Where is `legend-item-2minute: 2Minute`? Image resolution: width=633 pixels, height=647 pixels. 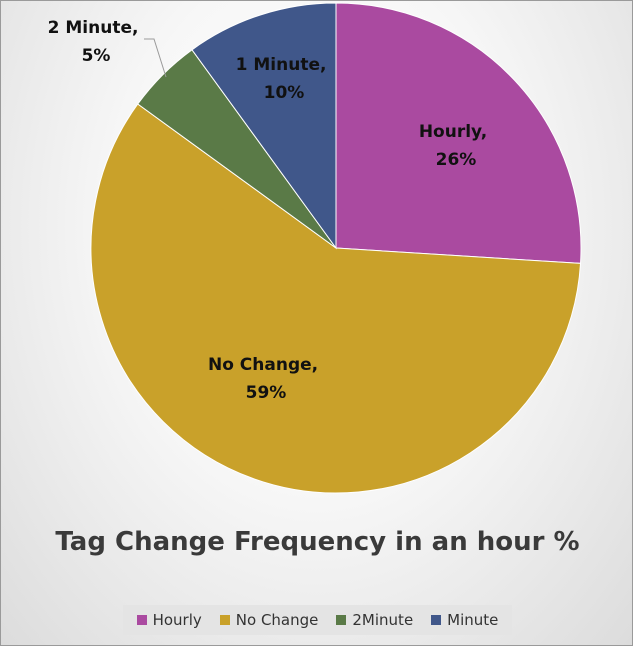 legend-item-2minute: 2Minute is located at coordinates (374, 620).